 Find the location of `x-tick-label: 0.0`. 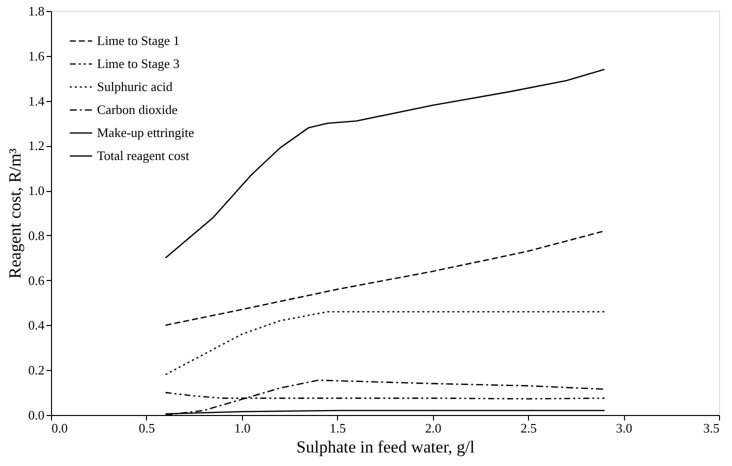

x-tick-label: 0.0 is located at coordinates (60, 428).